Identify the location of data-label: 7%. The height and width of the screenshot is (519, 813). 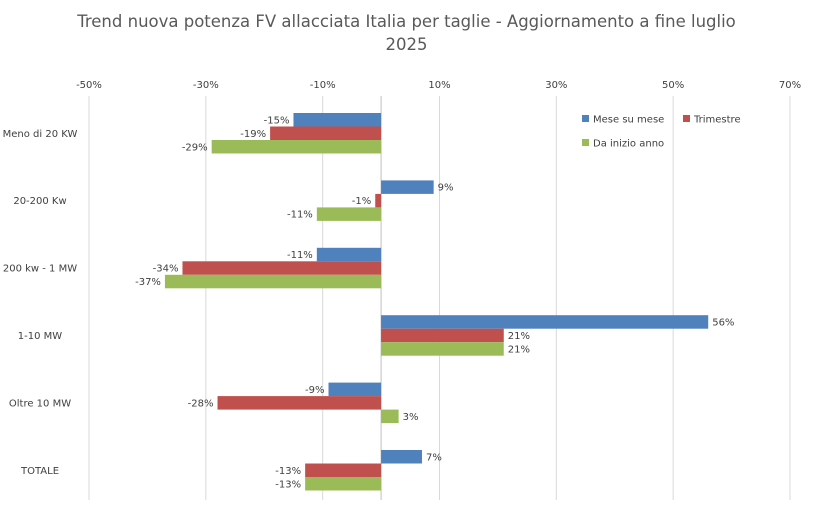
(434, 457).